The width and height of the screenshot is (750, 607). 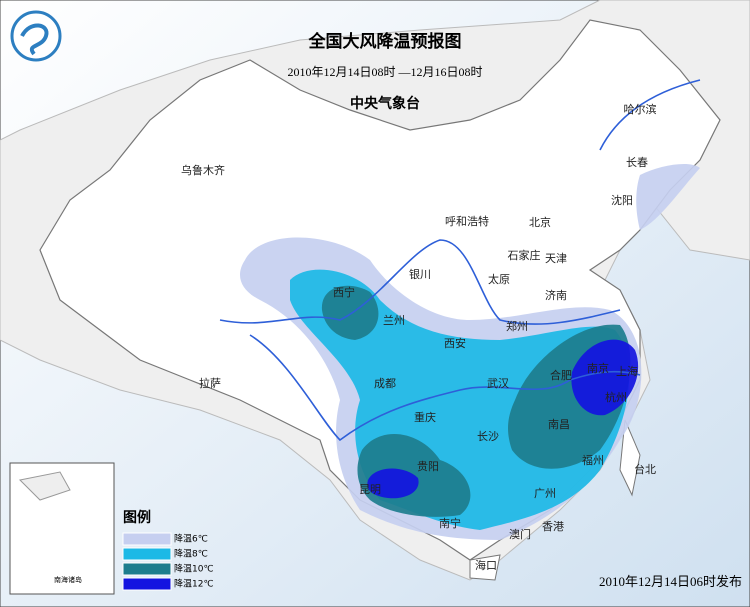 What do you see at coordinates (524, 255) in the screenshot?
I see `city-label: 石家庄` at bounding box center [524, 255].